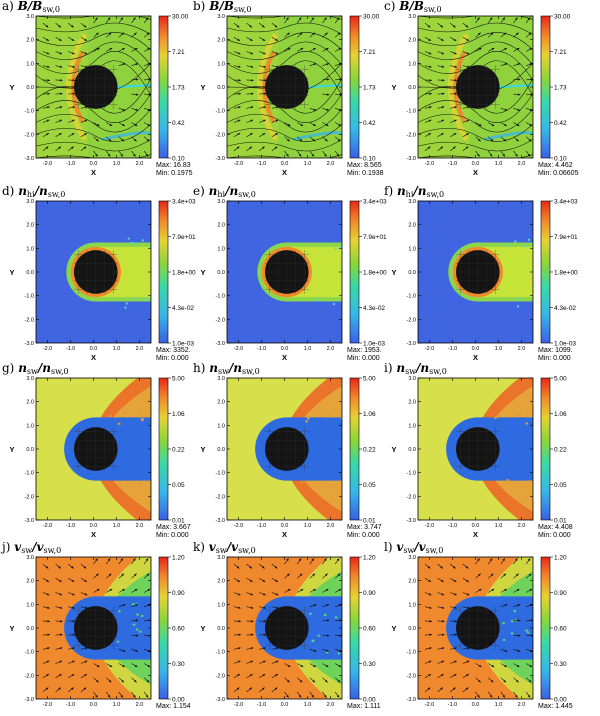  I want to click on colorbar-tick-label: 0.42, so click(178, 123).